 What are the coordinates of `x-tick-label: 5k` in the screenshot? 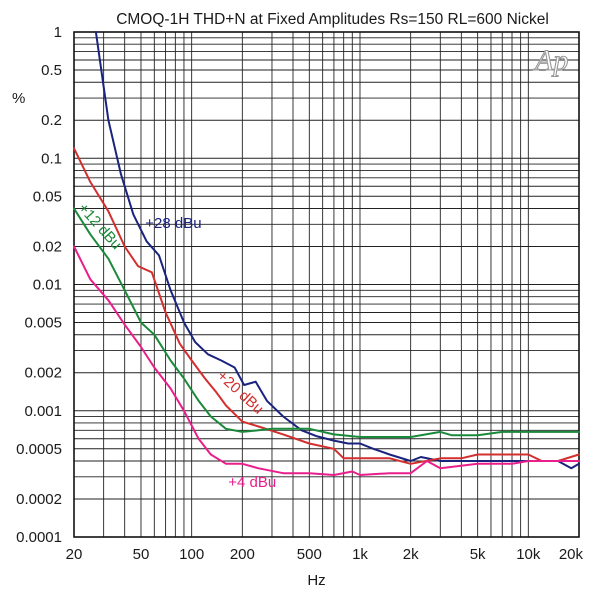 It's located at (478, 554).